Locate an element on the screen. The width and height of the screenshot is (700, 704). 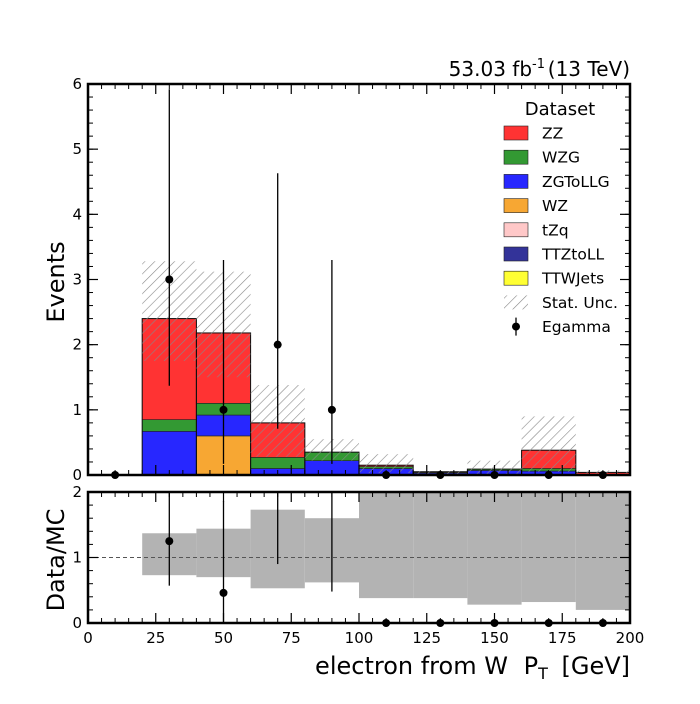
ratio-y-tick-label: 1 is located at coordinates (77, 558).